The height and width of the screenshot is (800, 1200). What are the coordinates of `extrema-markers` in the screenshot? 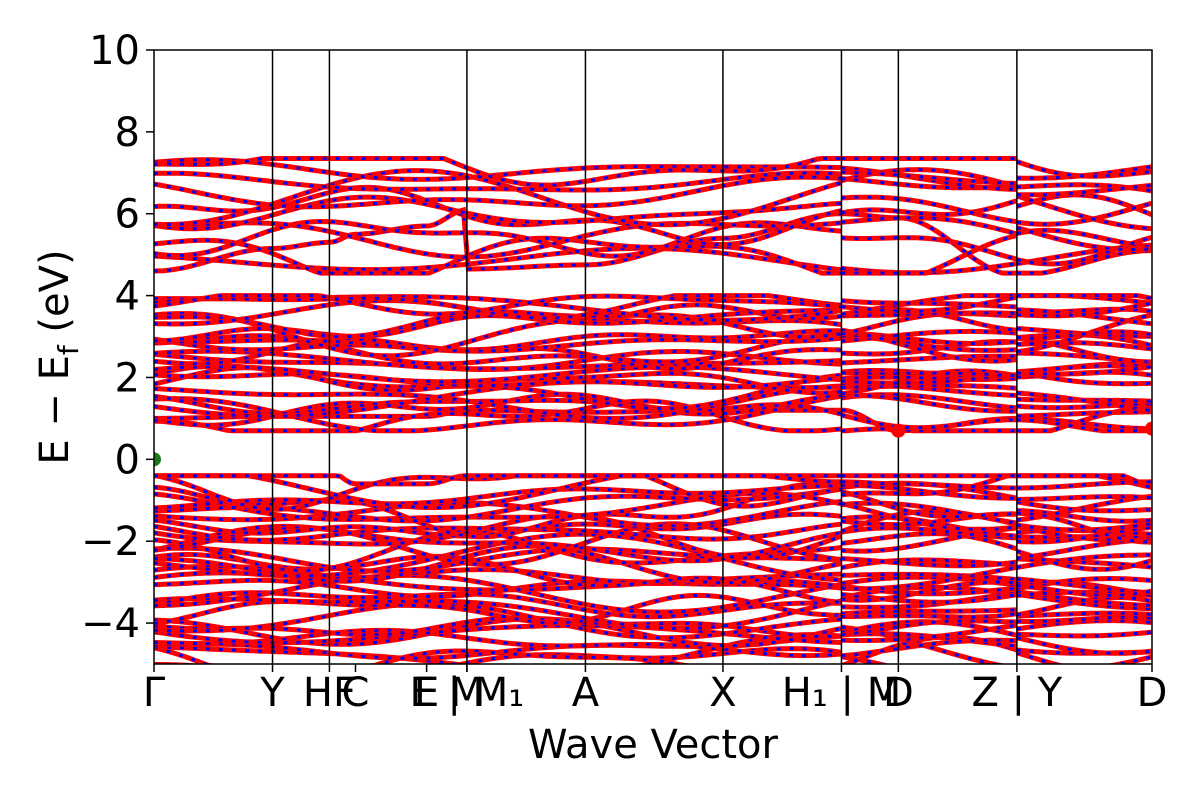 It's located at (653, 444).